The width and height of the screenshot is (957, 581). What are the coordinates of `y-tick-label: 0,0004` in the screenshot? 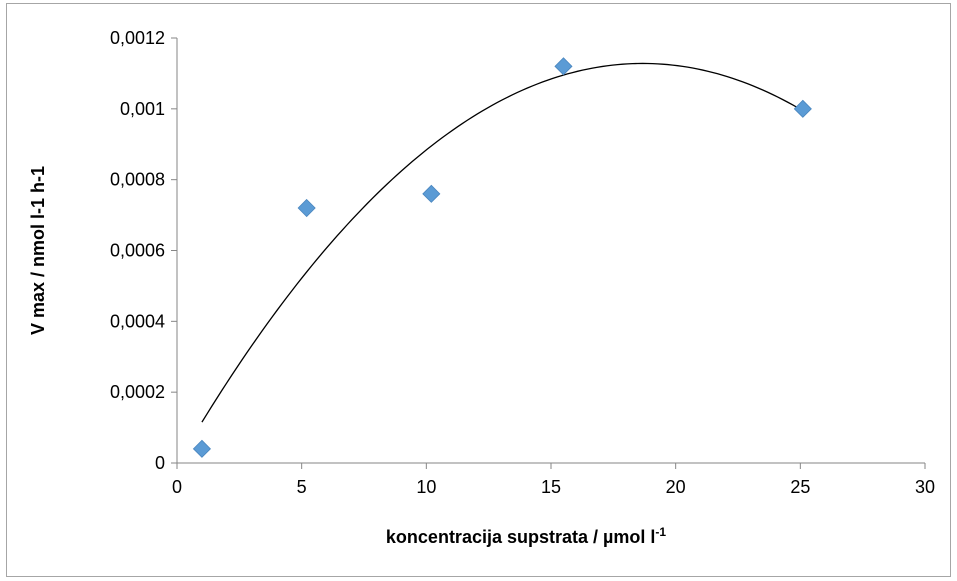 It's located at (137, 321).